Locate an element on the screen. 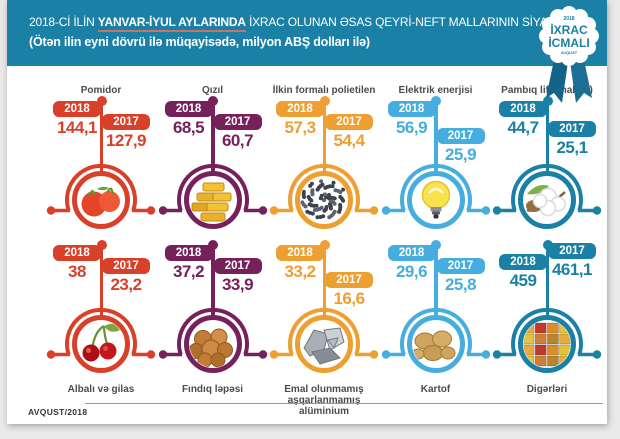 The image size is (620, 439). year-2017-group: 2017 16,6 is located at coordinates (349, 290).